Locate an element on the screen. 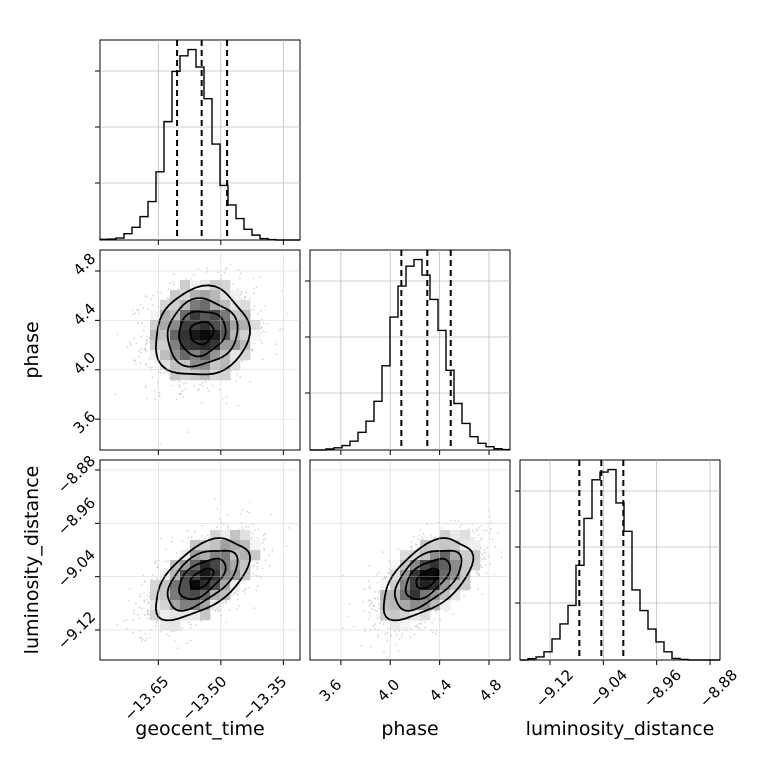 The image size is (760, 760). y-tick-label: −8.88 is located at coordinates (76, 474).